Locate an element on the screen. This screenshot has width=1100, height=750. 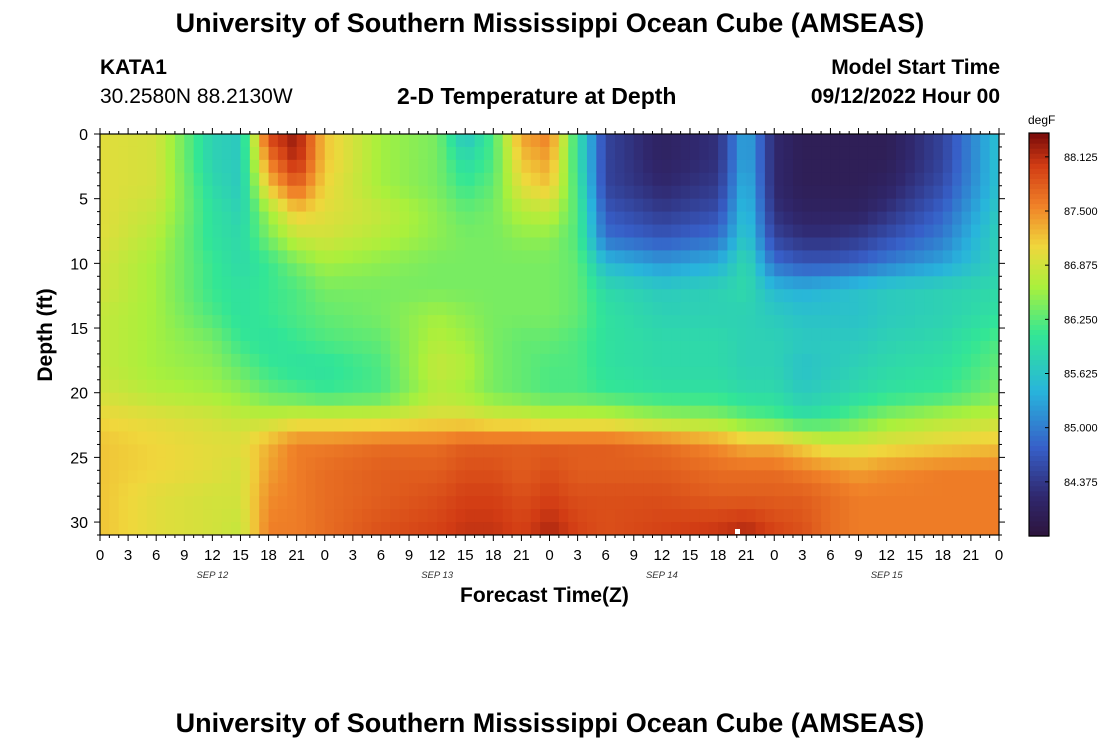
x-tick-label: 6 is located at coordinates (156, 555).